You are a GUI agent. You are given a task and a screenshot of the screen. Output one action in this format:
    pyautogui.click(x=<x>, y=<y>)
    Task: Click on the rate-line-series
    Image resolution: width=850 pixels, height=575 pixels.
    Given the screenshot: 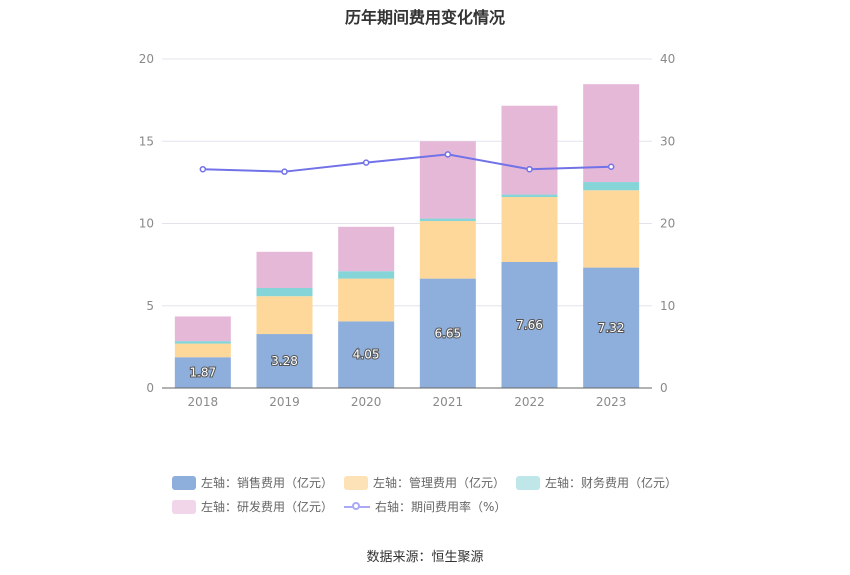 What is the action you would take?
    pyautogui.click(x=407, y=163)
    